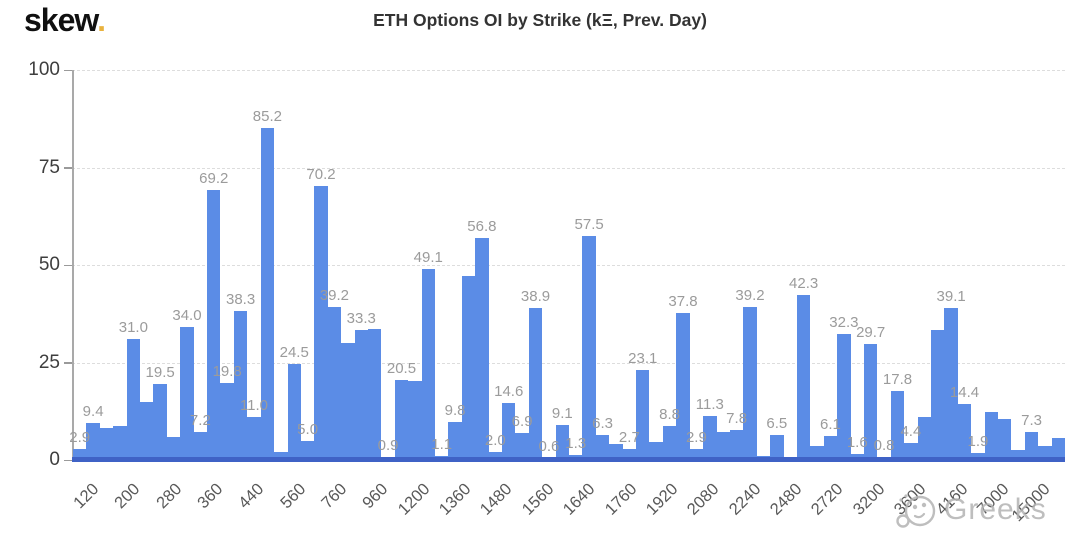 The image size is (1080, 543). I want to click on chart-title: ETH Options OI by Strike (kΞ, Prev. Day), so click(540, 20).